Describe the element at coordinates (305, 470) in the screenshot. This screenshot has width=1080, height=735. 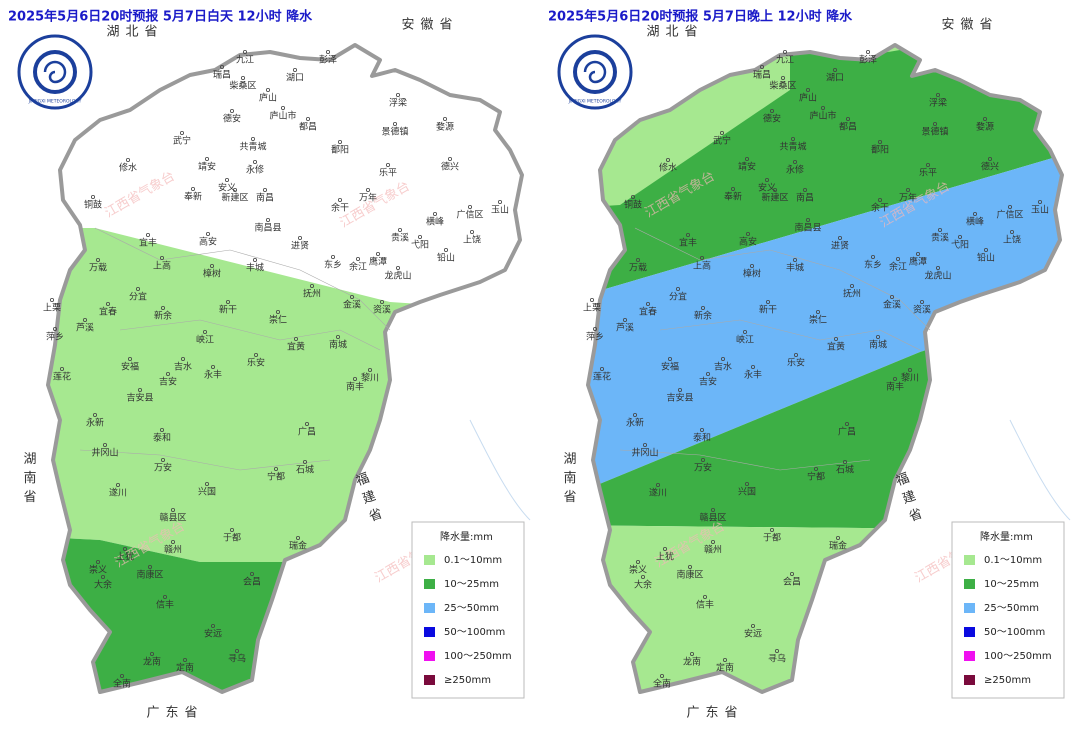
I see `city-label: 石城` at that location.